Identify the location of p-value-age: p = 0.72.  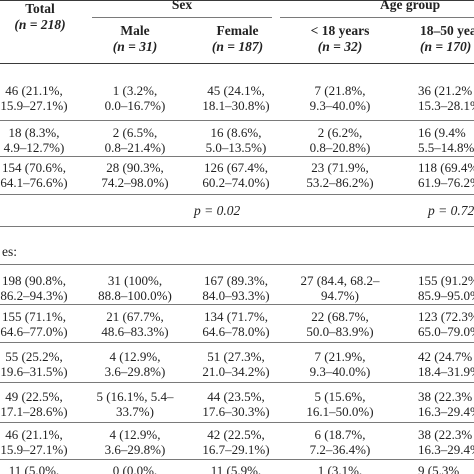
(451, 210).